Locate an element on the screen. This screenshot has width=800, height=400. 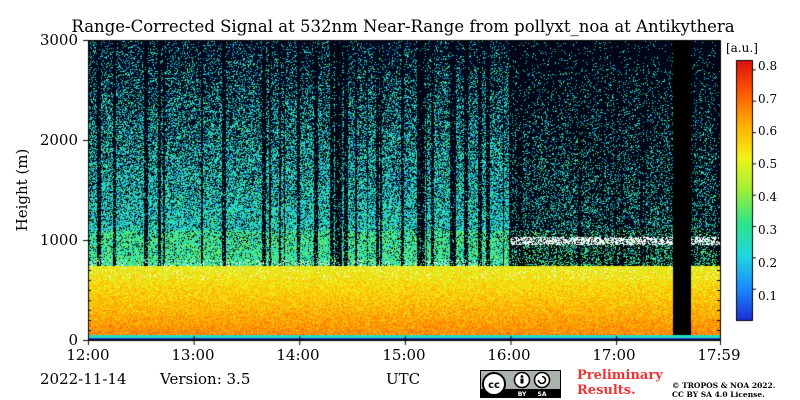
x-tick-label: 17:59 is located at coordinates (719, 355).